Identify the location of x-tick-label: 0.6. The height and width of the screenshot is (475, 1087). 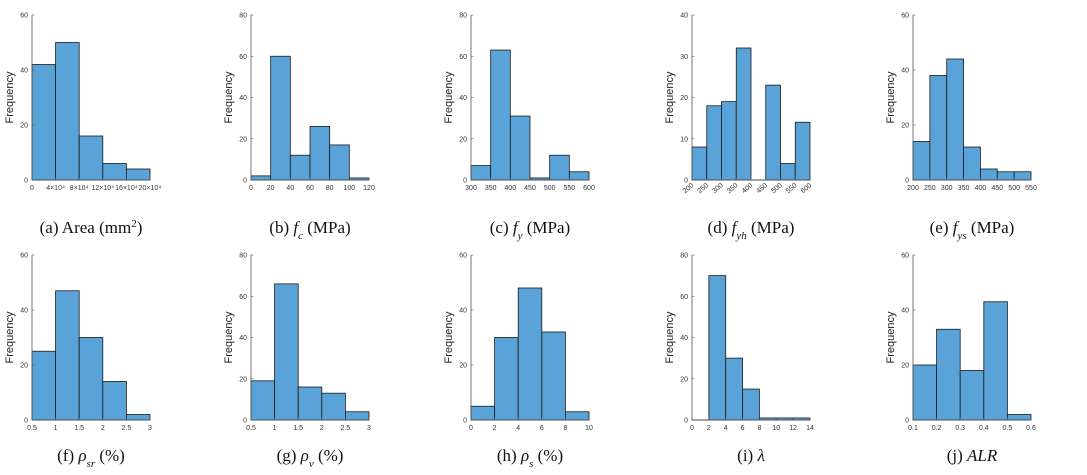
(1031, 428).